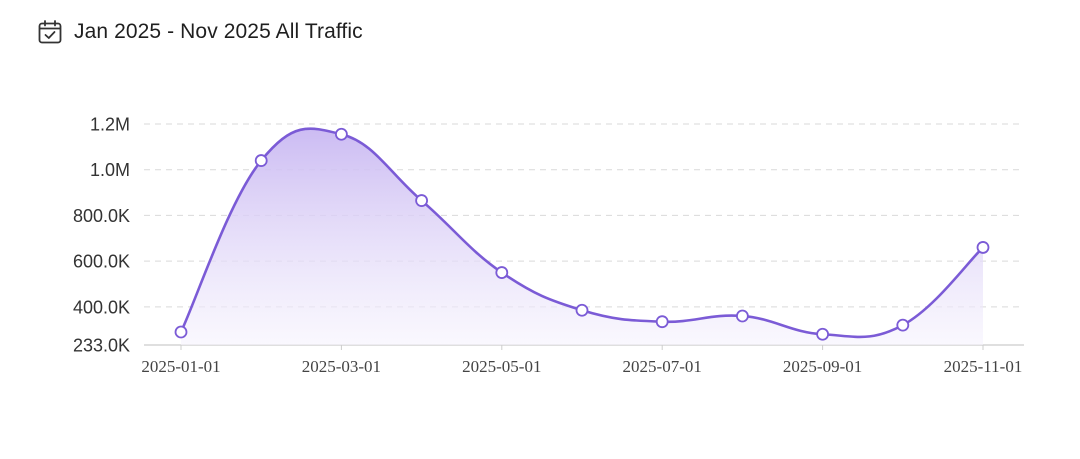  What do you see at coordinates (101, 216) in the screenshot?
I see `y-tick-label: 800.0K` at bounding box center [101, 216].